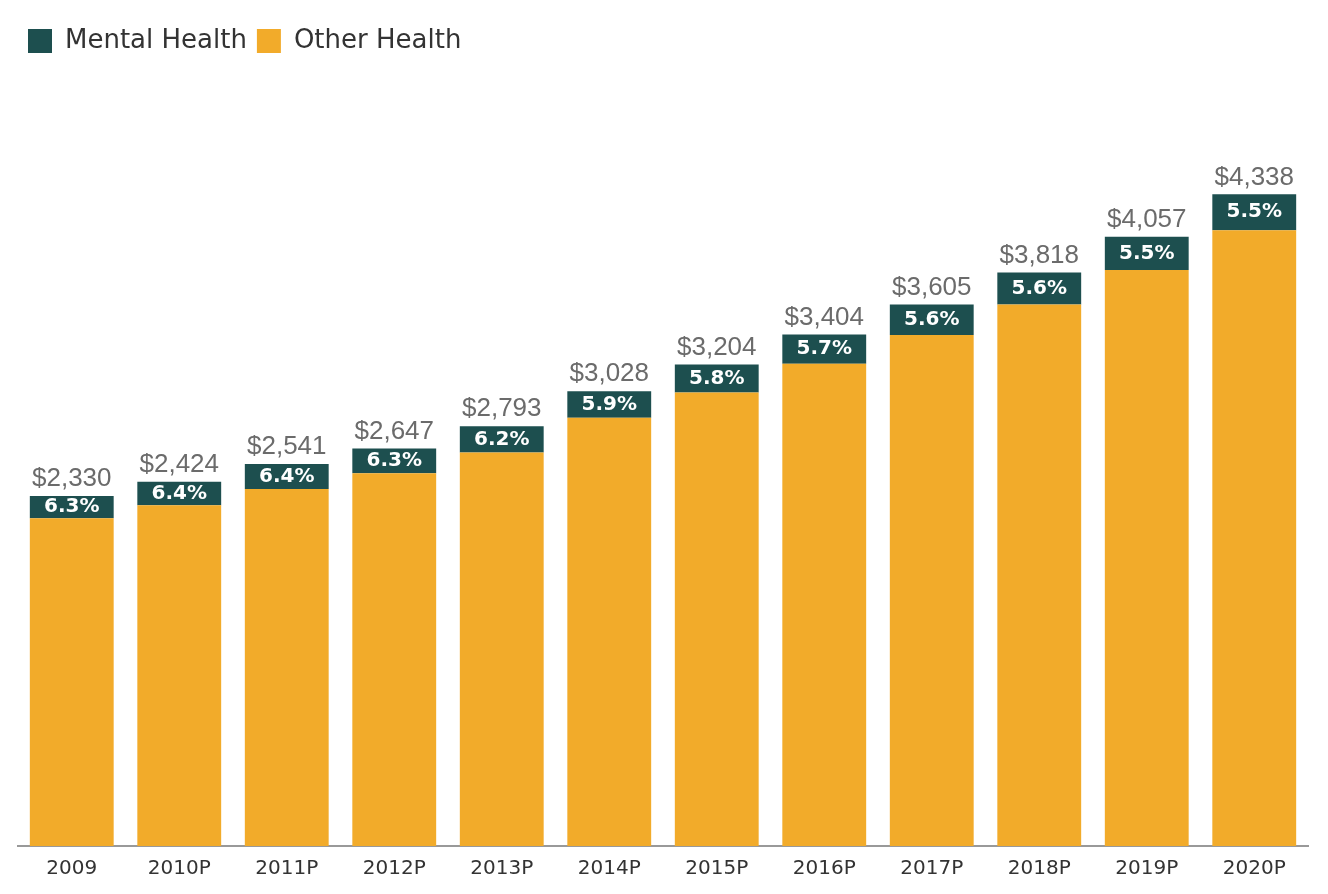 The image size is (1328, 894). Describe the element at coordinates (394, 867) in the screenshot. I see `x-tick-label: 2012P` at that location.